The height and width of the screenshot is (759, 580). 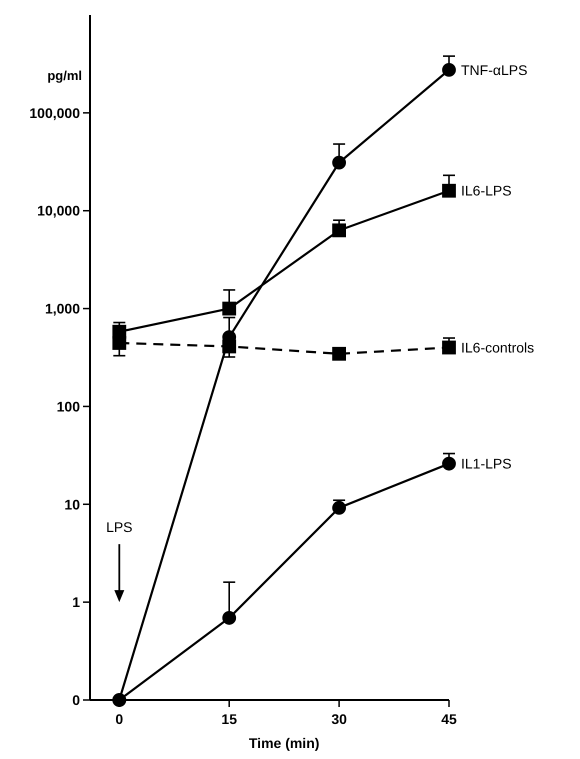 What do you see at coordinates (76, 700) in the screenshot?
I see `y-tick-label: 0` at bounding box center [76, 700].